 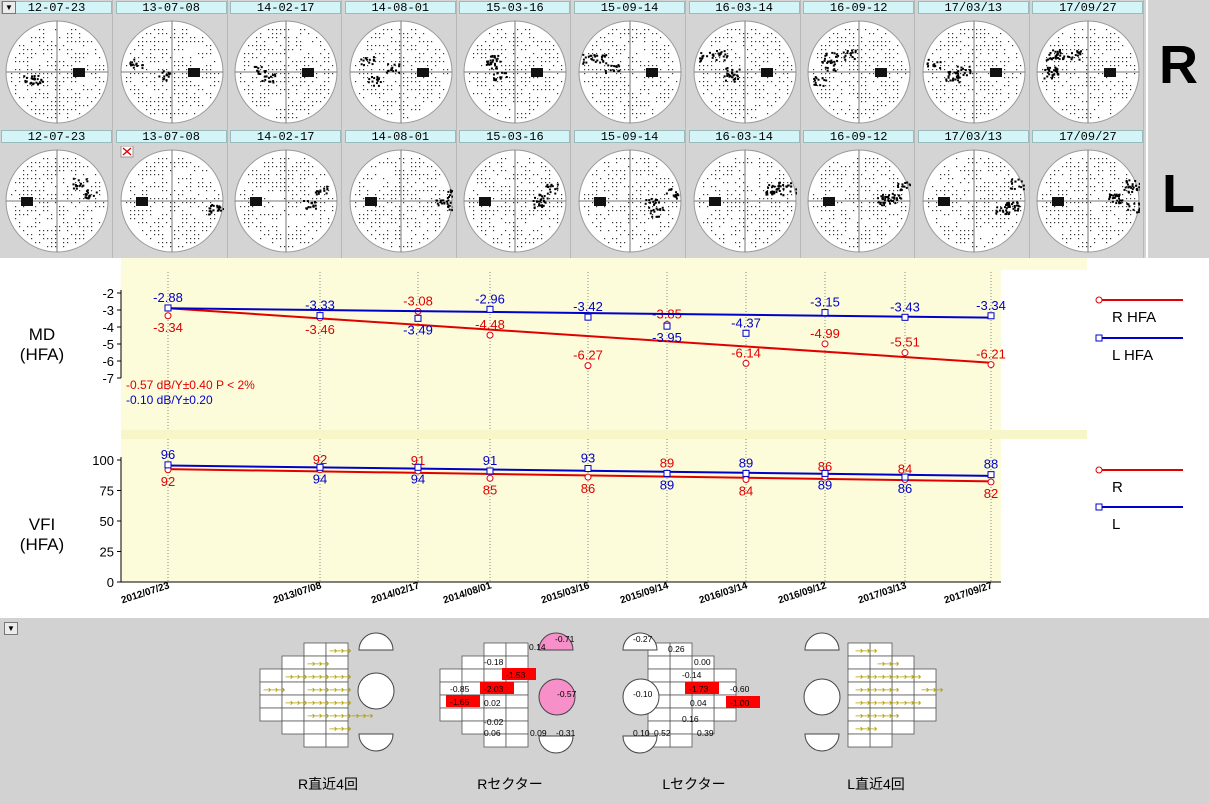 I want to click on sector-value: -0.10, so click(x=643, y=694).